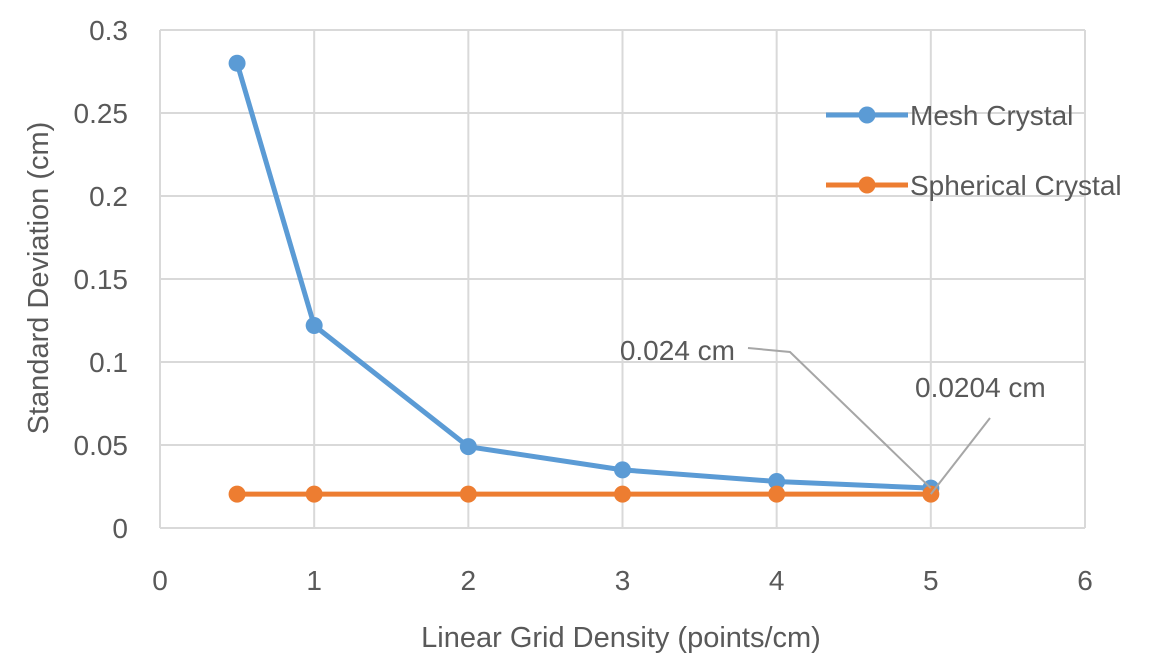  What do you see at coordinates (980, 387) in the screenshot?
I see `annotation-label: 0.0204 cm` at bounding box center [980, 387].